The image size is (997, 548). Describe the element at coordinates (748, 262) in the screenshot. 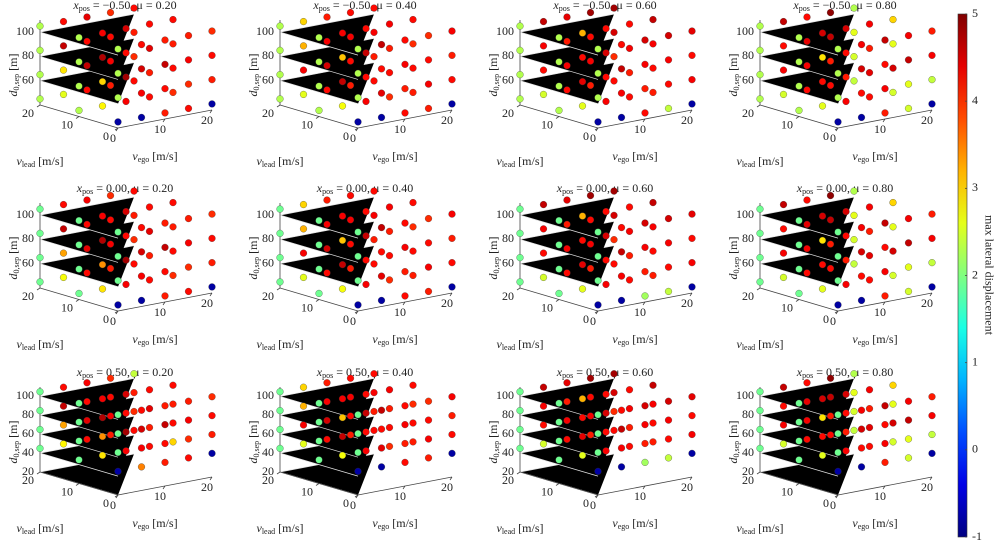

I see `z-tick-label: 60` at that location.